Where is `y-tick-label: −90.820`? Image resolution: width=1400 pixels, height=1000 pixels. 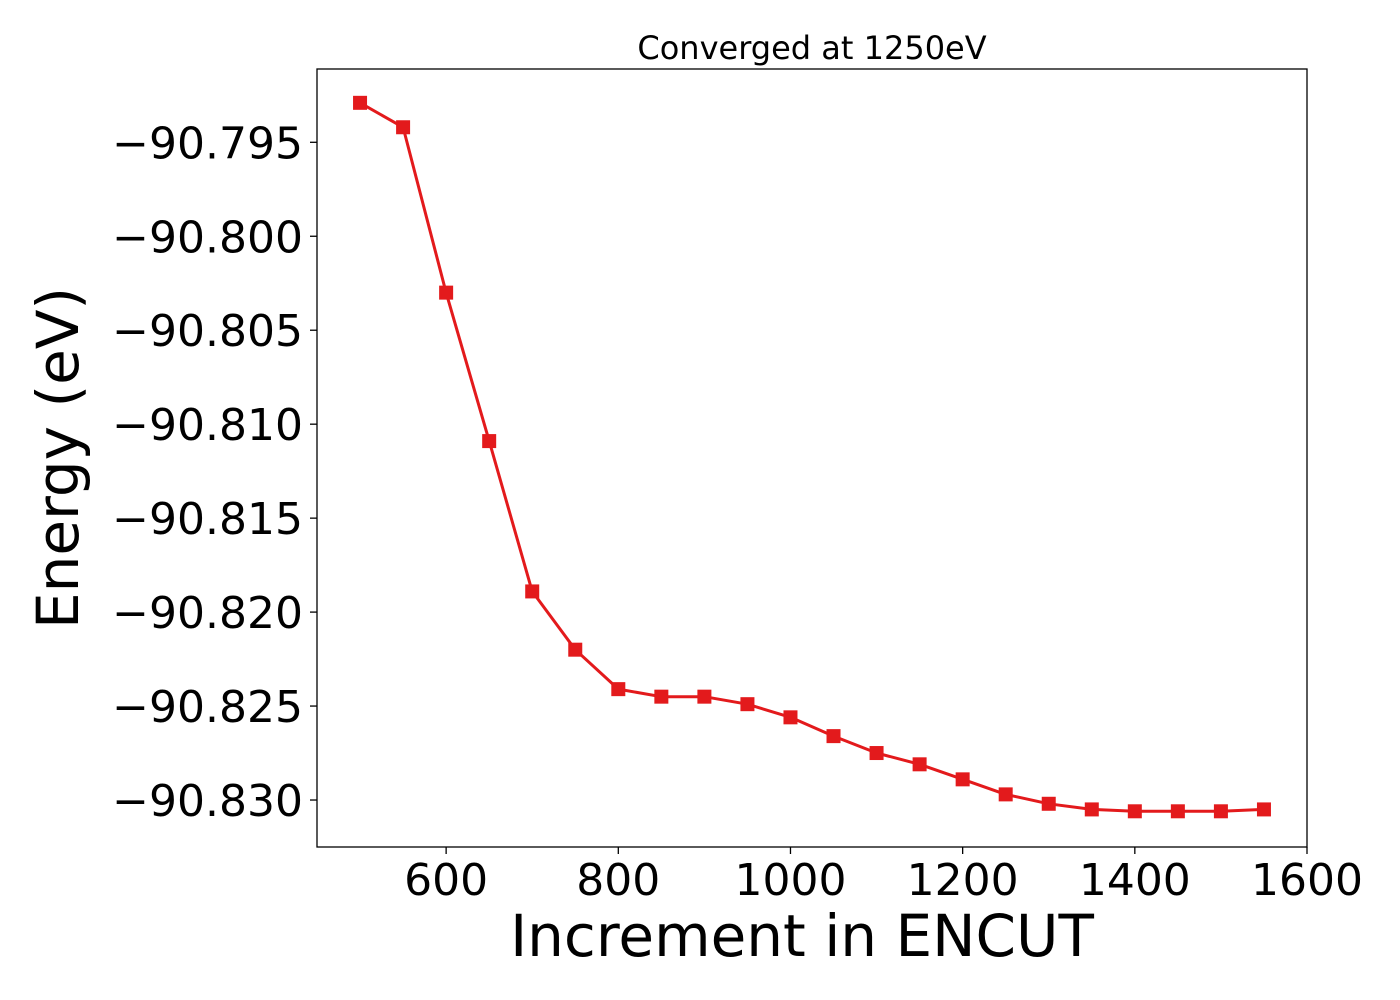
y-tick-label: −90.820 is located at coordinates (207, 613).